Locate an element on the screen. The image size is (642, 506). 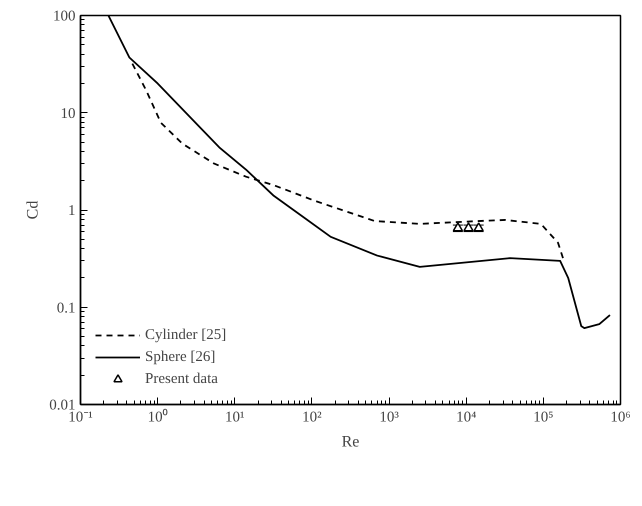
x-tick-label: 10³ is located at coordinates (389, 418).